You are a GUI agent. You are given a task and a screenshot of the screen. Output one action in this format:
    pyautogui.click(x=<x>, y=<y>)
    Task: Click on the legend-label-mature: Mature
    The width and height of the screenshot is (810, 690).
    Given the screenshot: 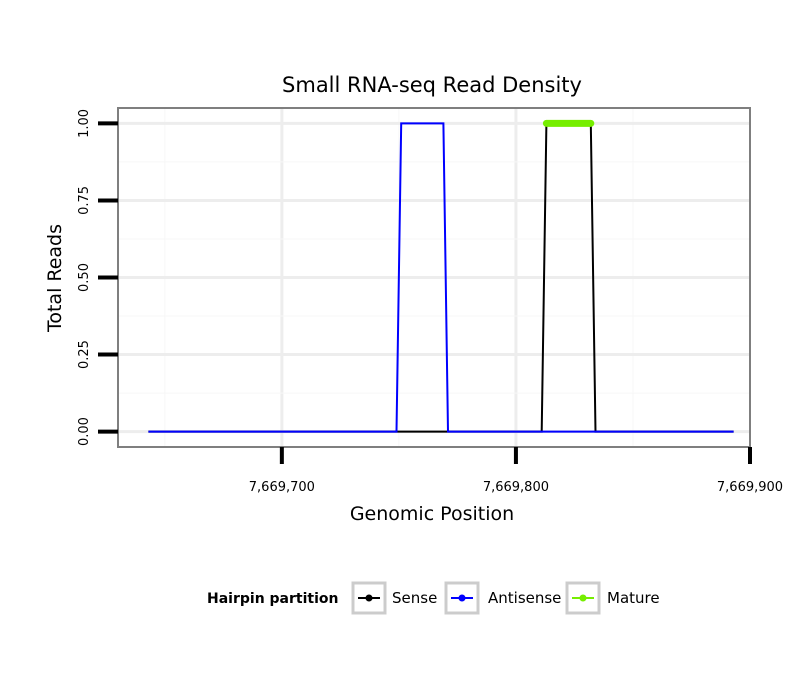 What is the action you would take?
    pyautogui.click(x=633, y=598)
    